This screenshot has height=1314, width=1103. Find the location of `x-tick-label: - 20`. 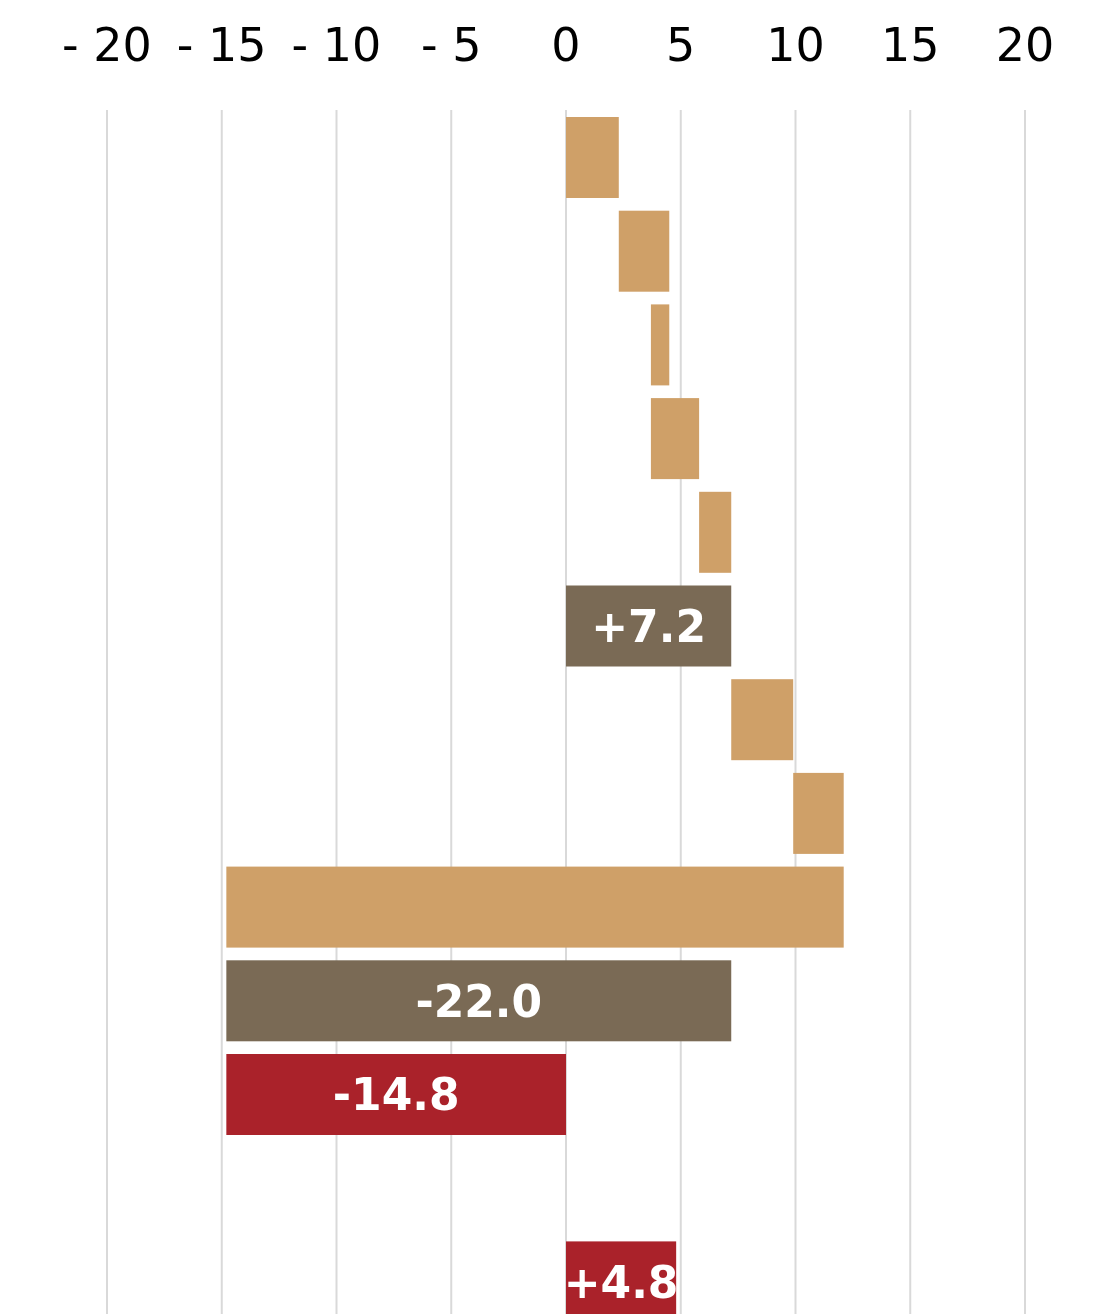

x-tick-label: - 20 is located at coordinates (107, 44).